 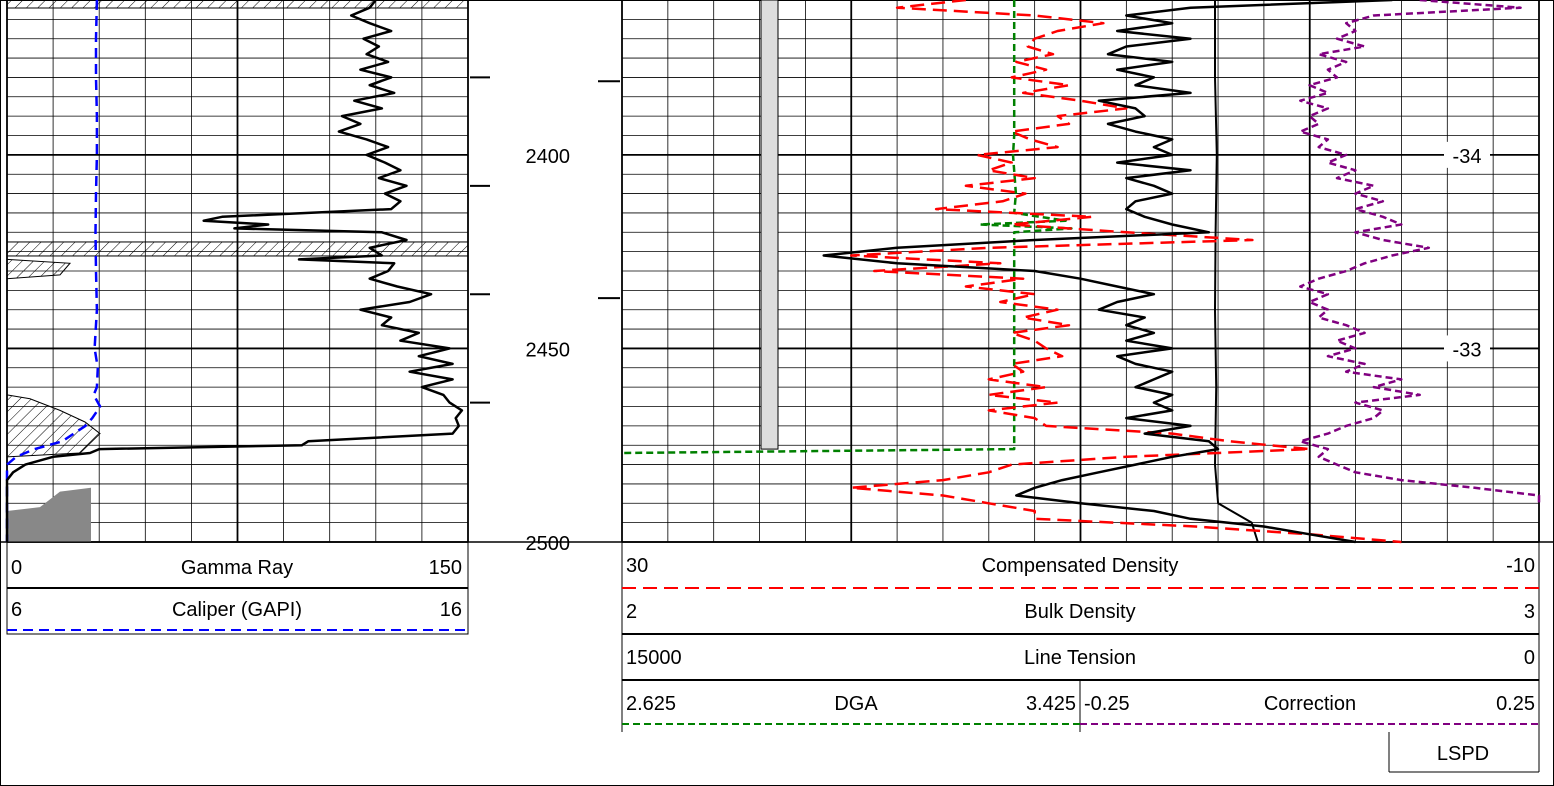 What do you see at coordinates (548, 350) in the screenshot?
I see `depth-label: 2450` at bounding box center [548, 350].